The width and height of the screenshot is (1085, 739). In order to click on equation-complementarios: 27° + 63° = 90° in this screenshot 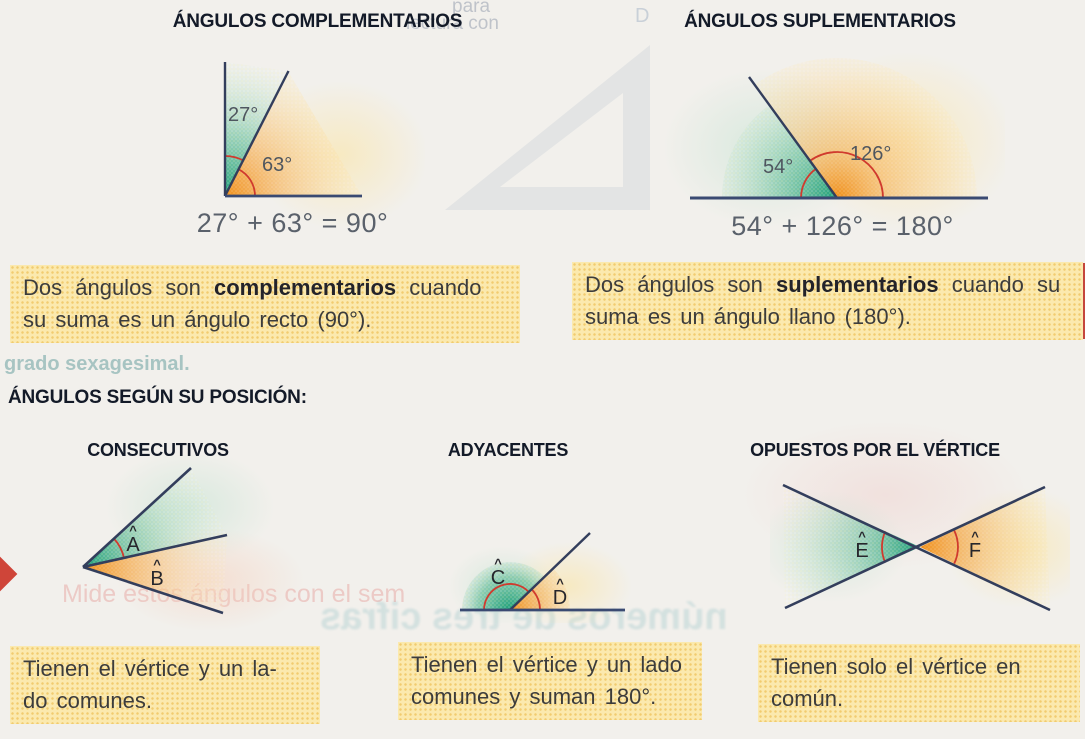, I will do `click(292, 223)`.